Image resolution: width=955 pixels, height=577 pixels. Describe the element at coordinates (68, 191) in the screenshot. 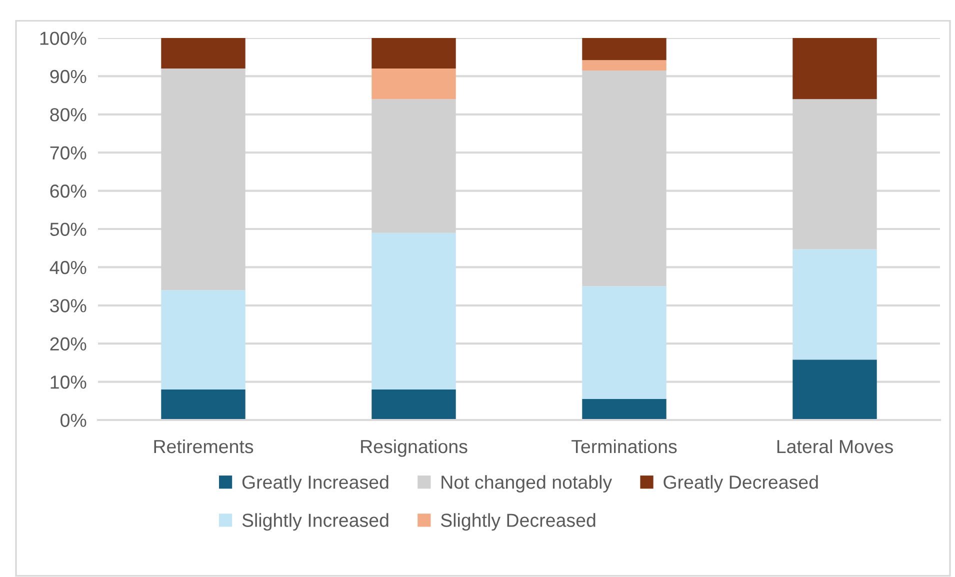

I see `y-tick-label: 60%` at that location.